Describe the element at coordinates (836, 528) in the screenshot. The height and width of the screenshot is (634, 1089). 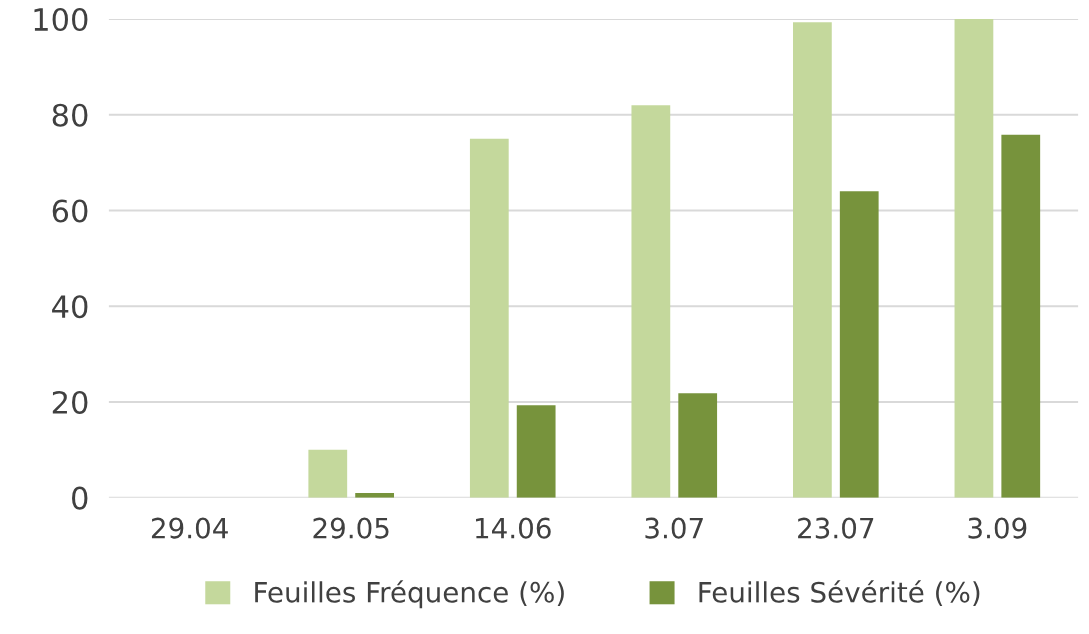
I see `x-tick-label: 23.07` at that location.